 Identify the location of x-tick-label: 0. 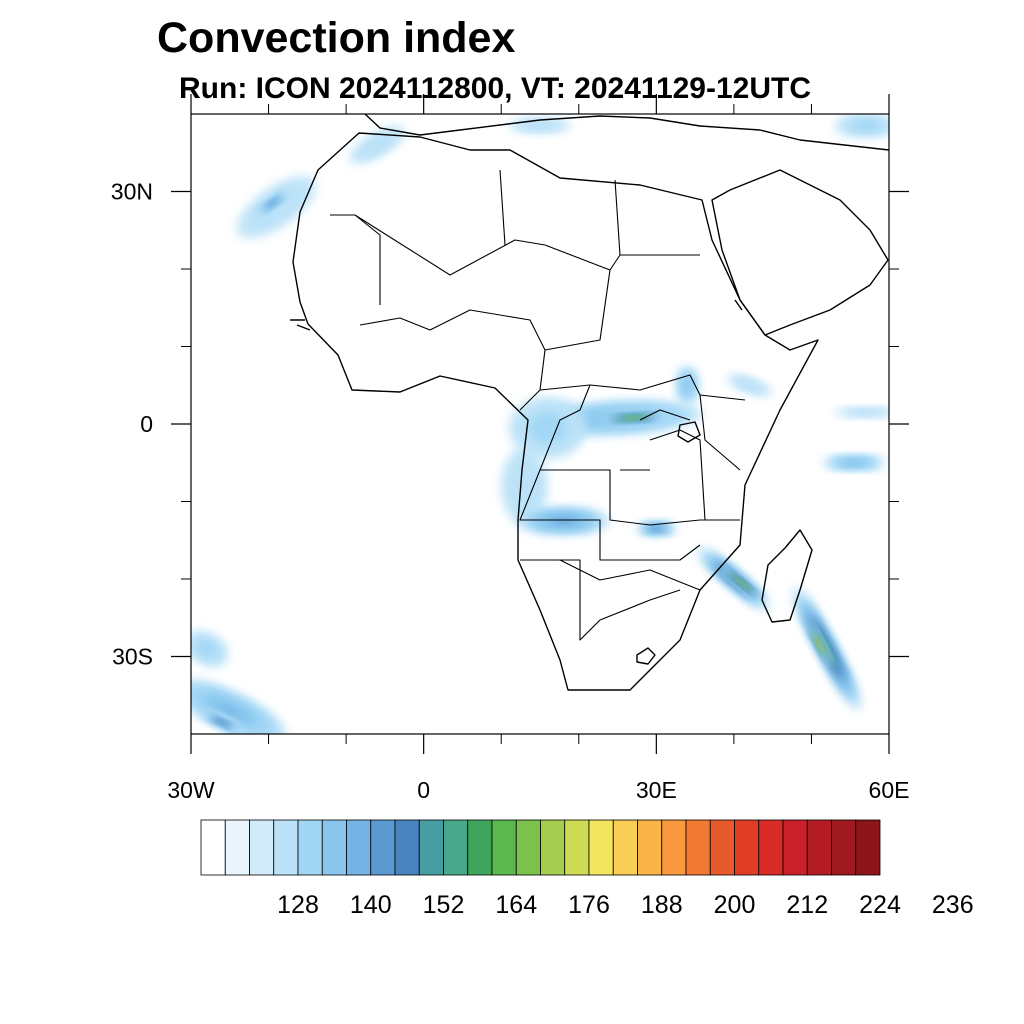
(423, 790).